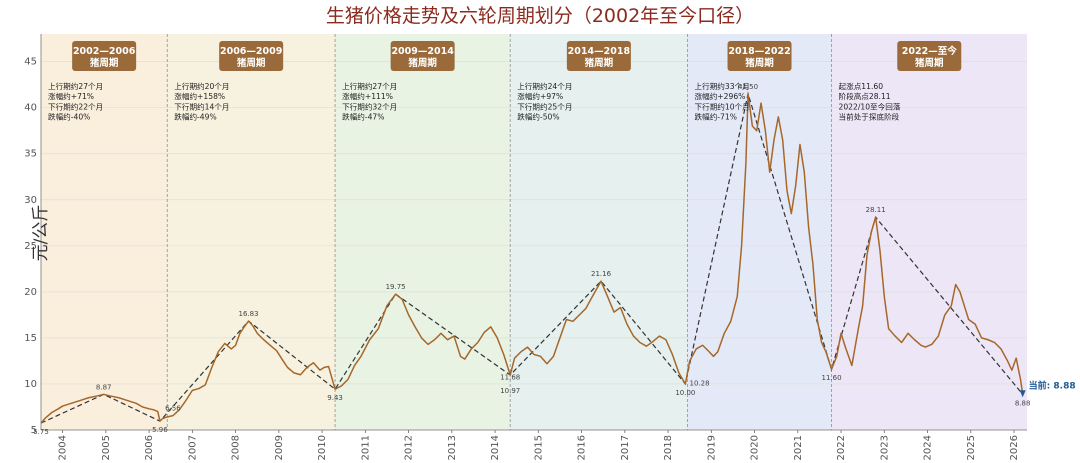 This screenshot has height=463, width=1080. Describe the element at coordinates (192, 447) in the screenshot. I see `x-tick-label: 2007` at that location.